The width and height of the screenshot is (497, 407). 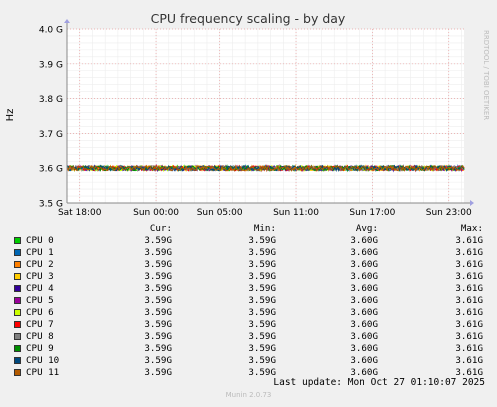 I want to click on y-axis-label: Hz, so click(x=10, y=115).